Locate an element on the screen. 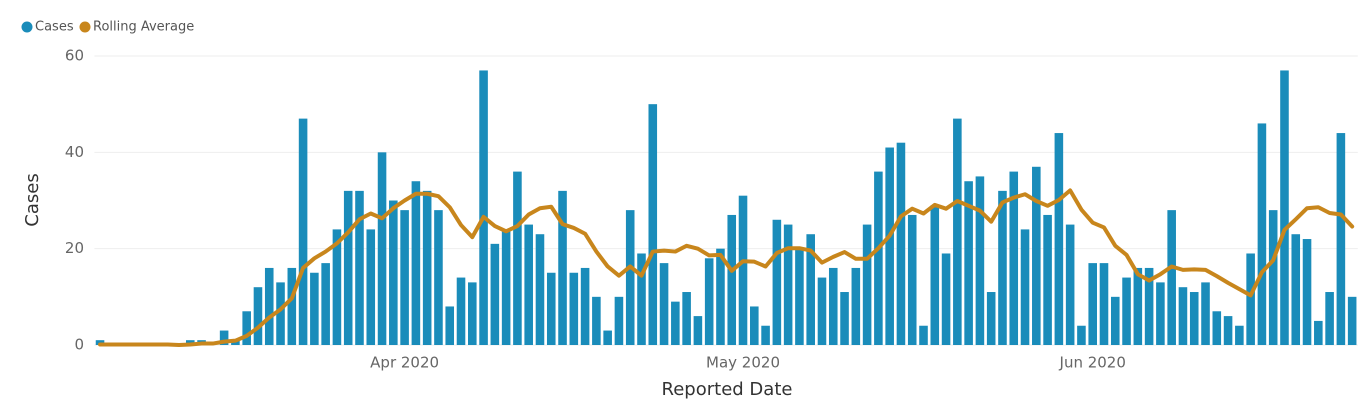  legend-label: Rolling Average is located at coordinates (143, 27).